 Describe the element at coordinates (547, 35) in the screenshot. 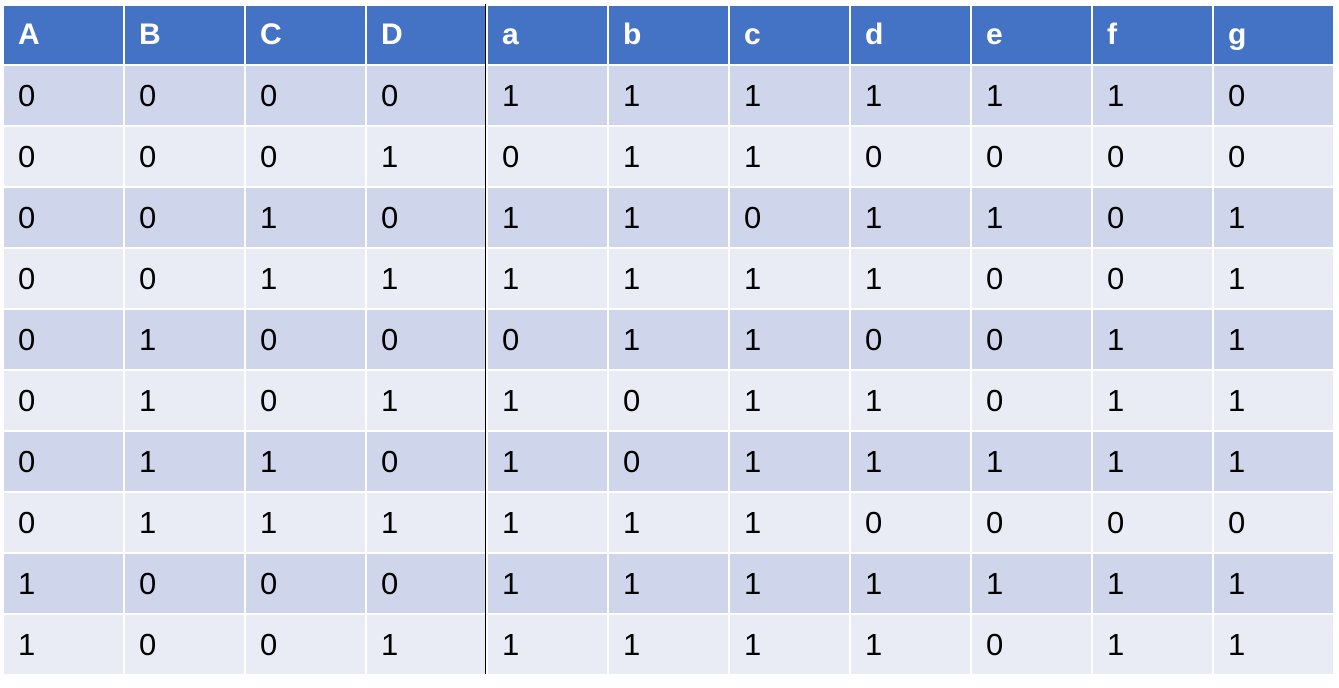

I see `column-header-a: a` at that location.